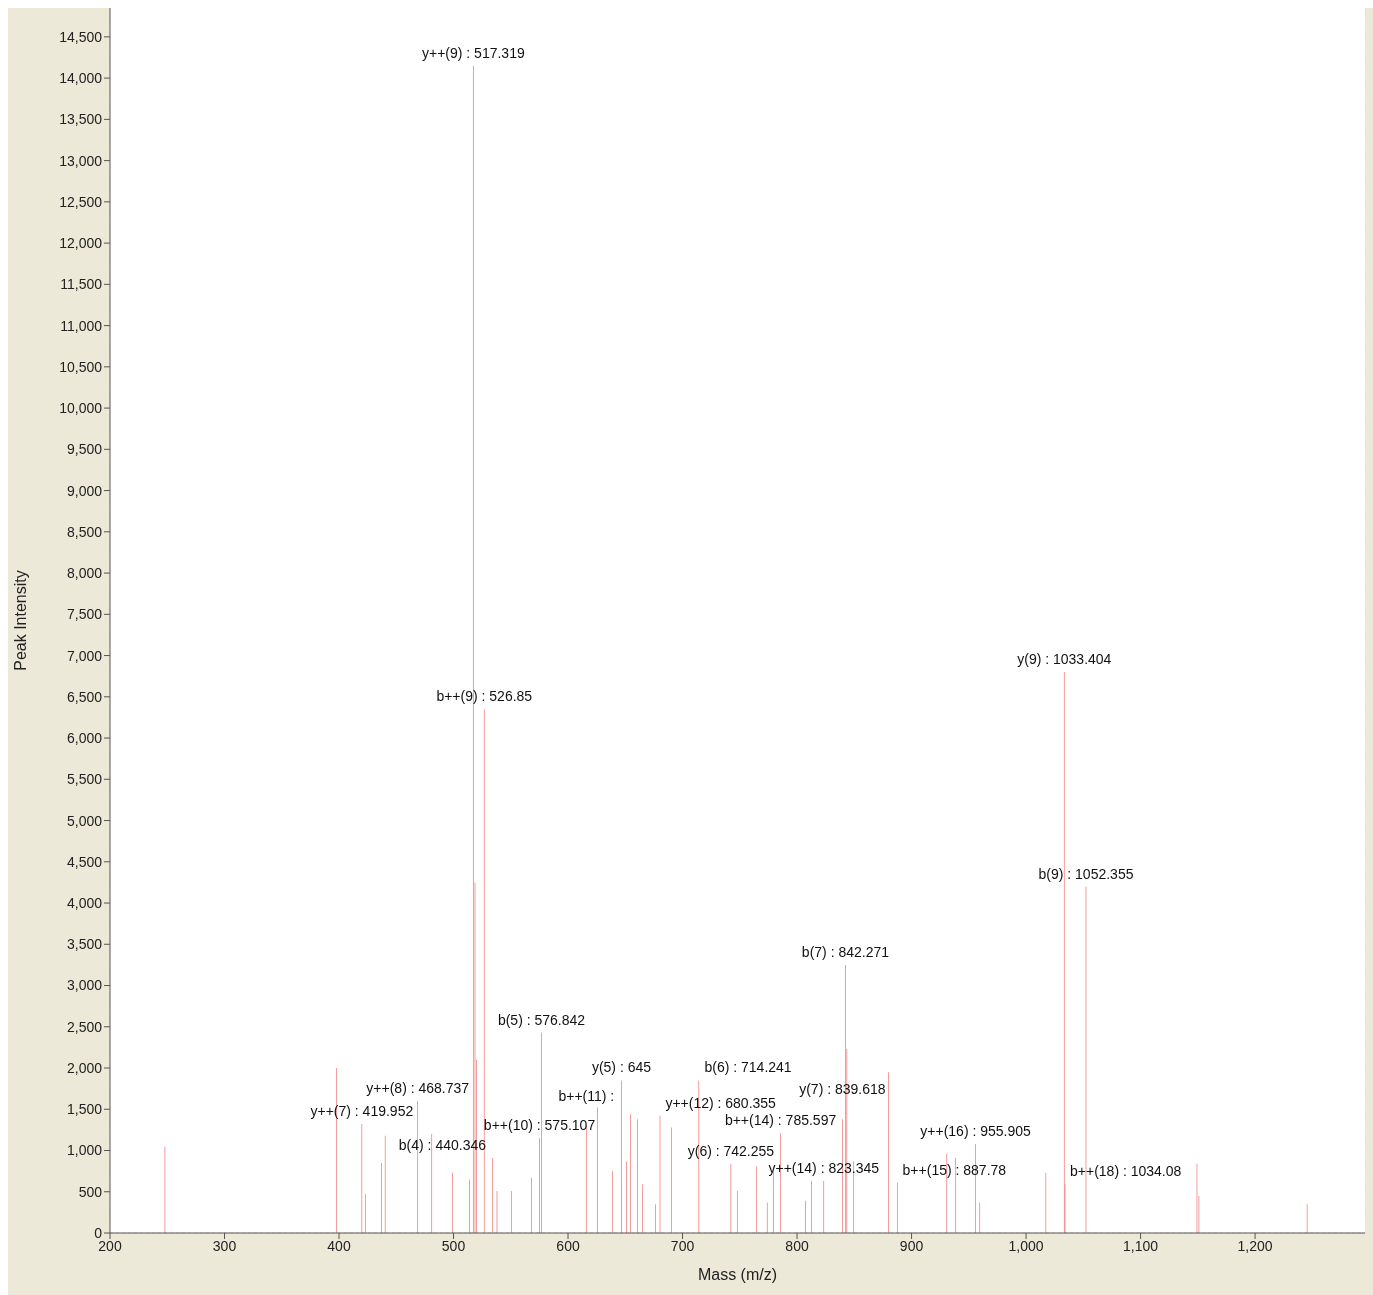  What do you see at coordinates (473, 52) in the screenshot?
I see `annotation: y++(9) : 517.319` at bounding box center [473, 52].